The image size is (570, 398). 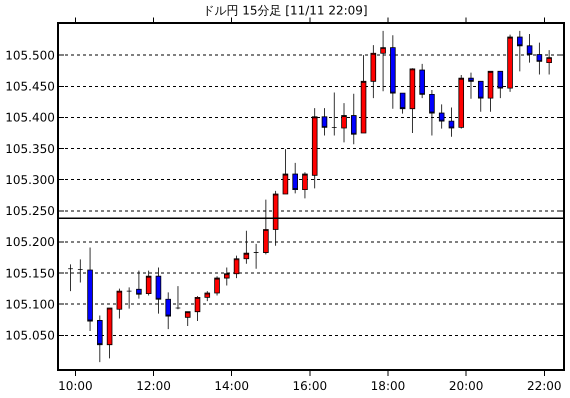 What do you see at coordinates (30, 273) in the screenshot?
I see `y-tick-label: 105.150` at bounding box center [30, 273].